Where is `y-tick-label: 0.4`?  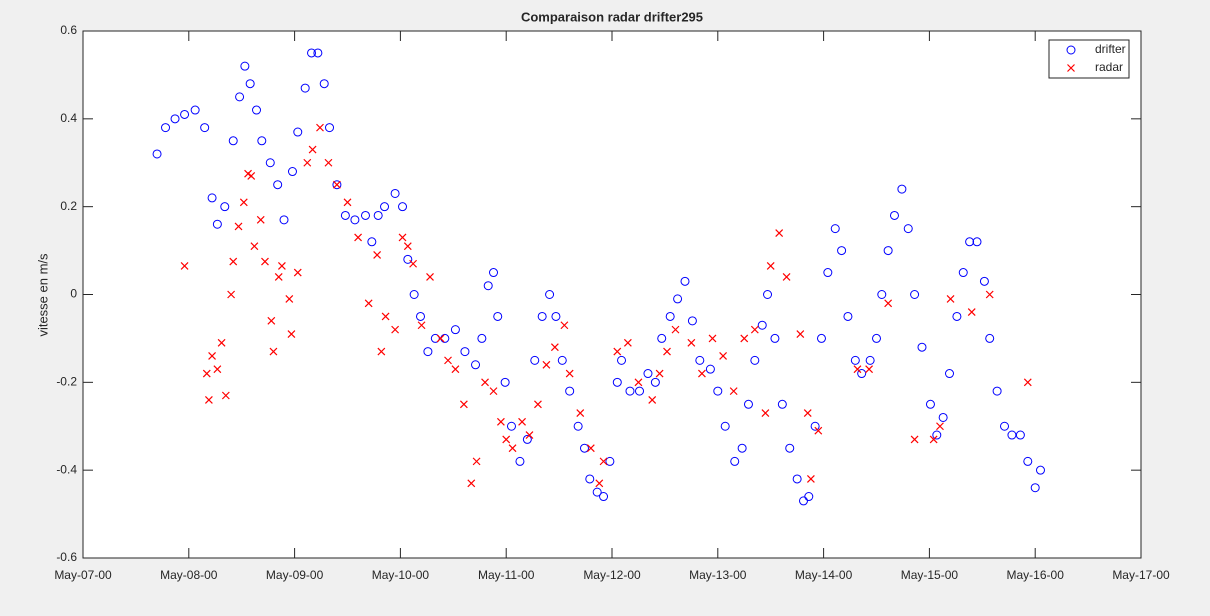
y-tick-label: 0.4 is located at coordinates (68, 118).